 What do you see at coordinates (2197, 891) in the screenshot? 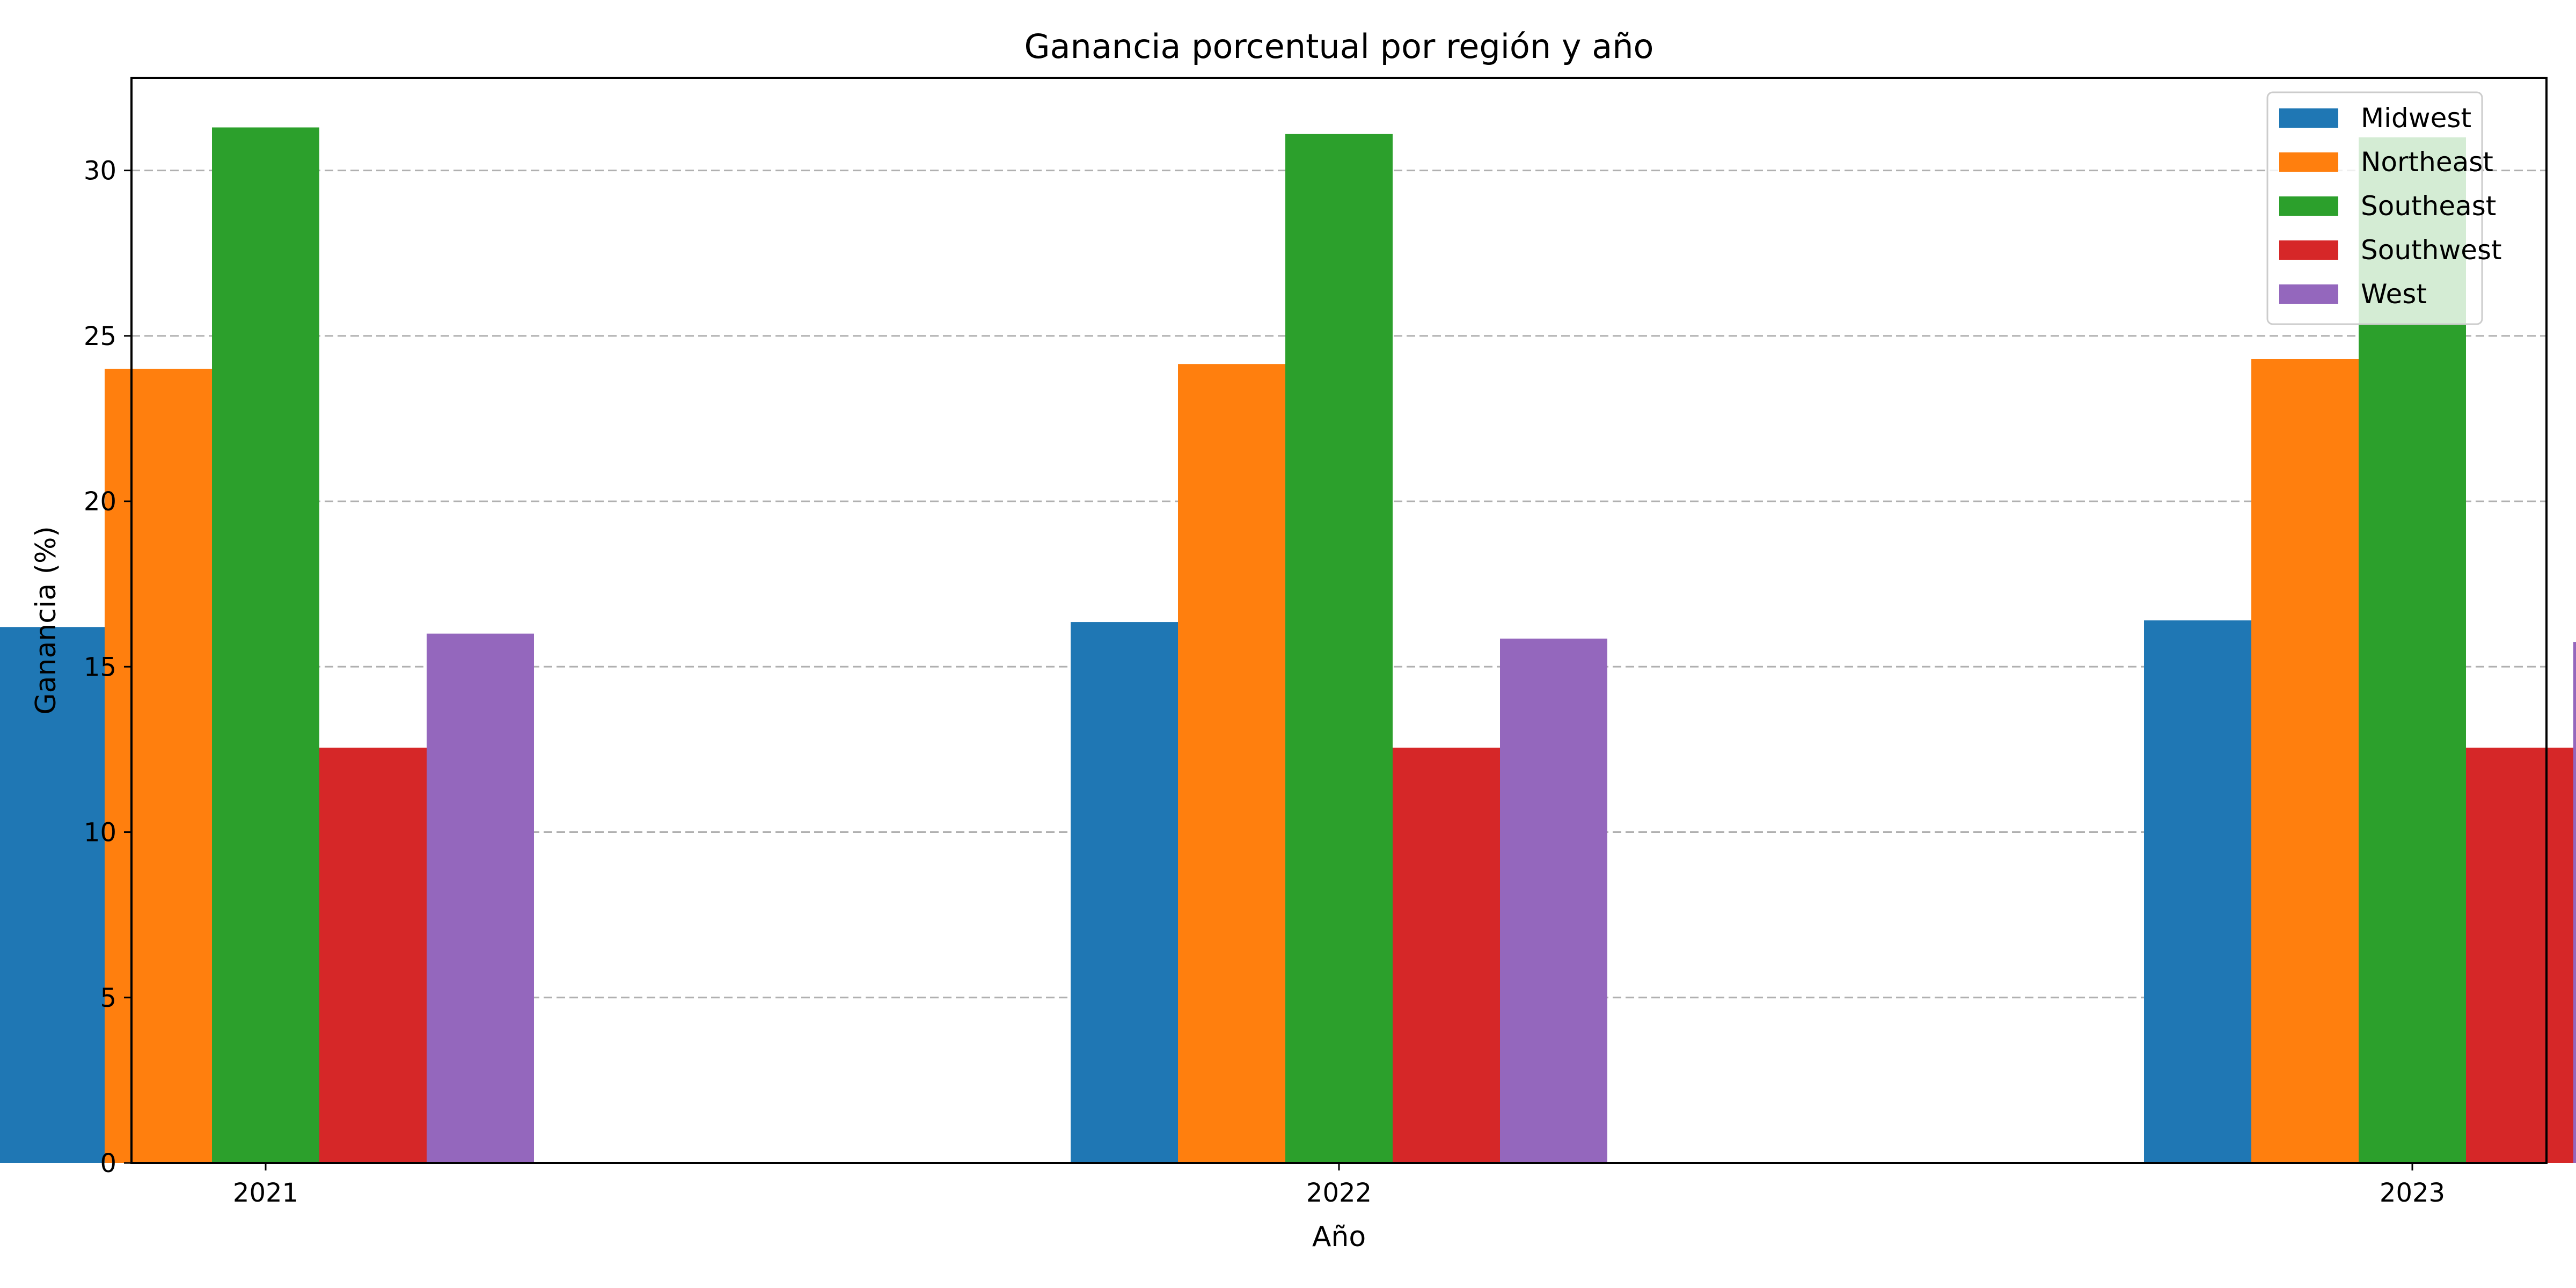
I see `bar-midwest-2023` at bounding box center [2197, 891].